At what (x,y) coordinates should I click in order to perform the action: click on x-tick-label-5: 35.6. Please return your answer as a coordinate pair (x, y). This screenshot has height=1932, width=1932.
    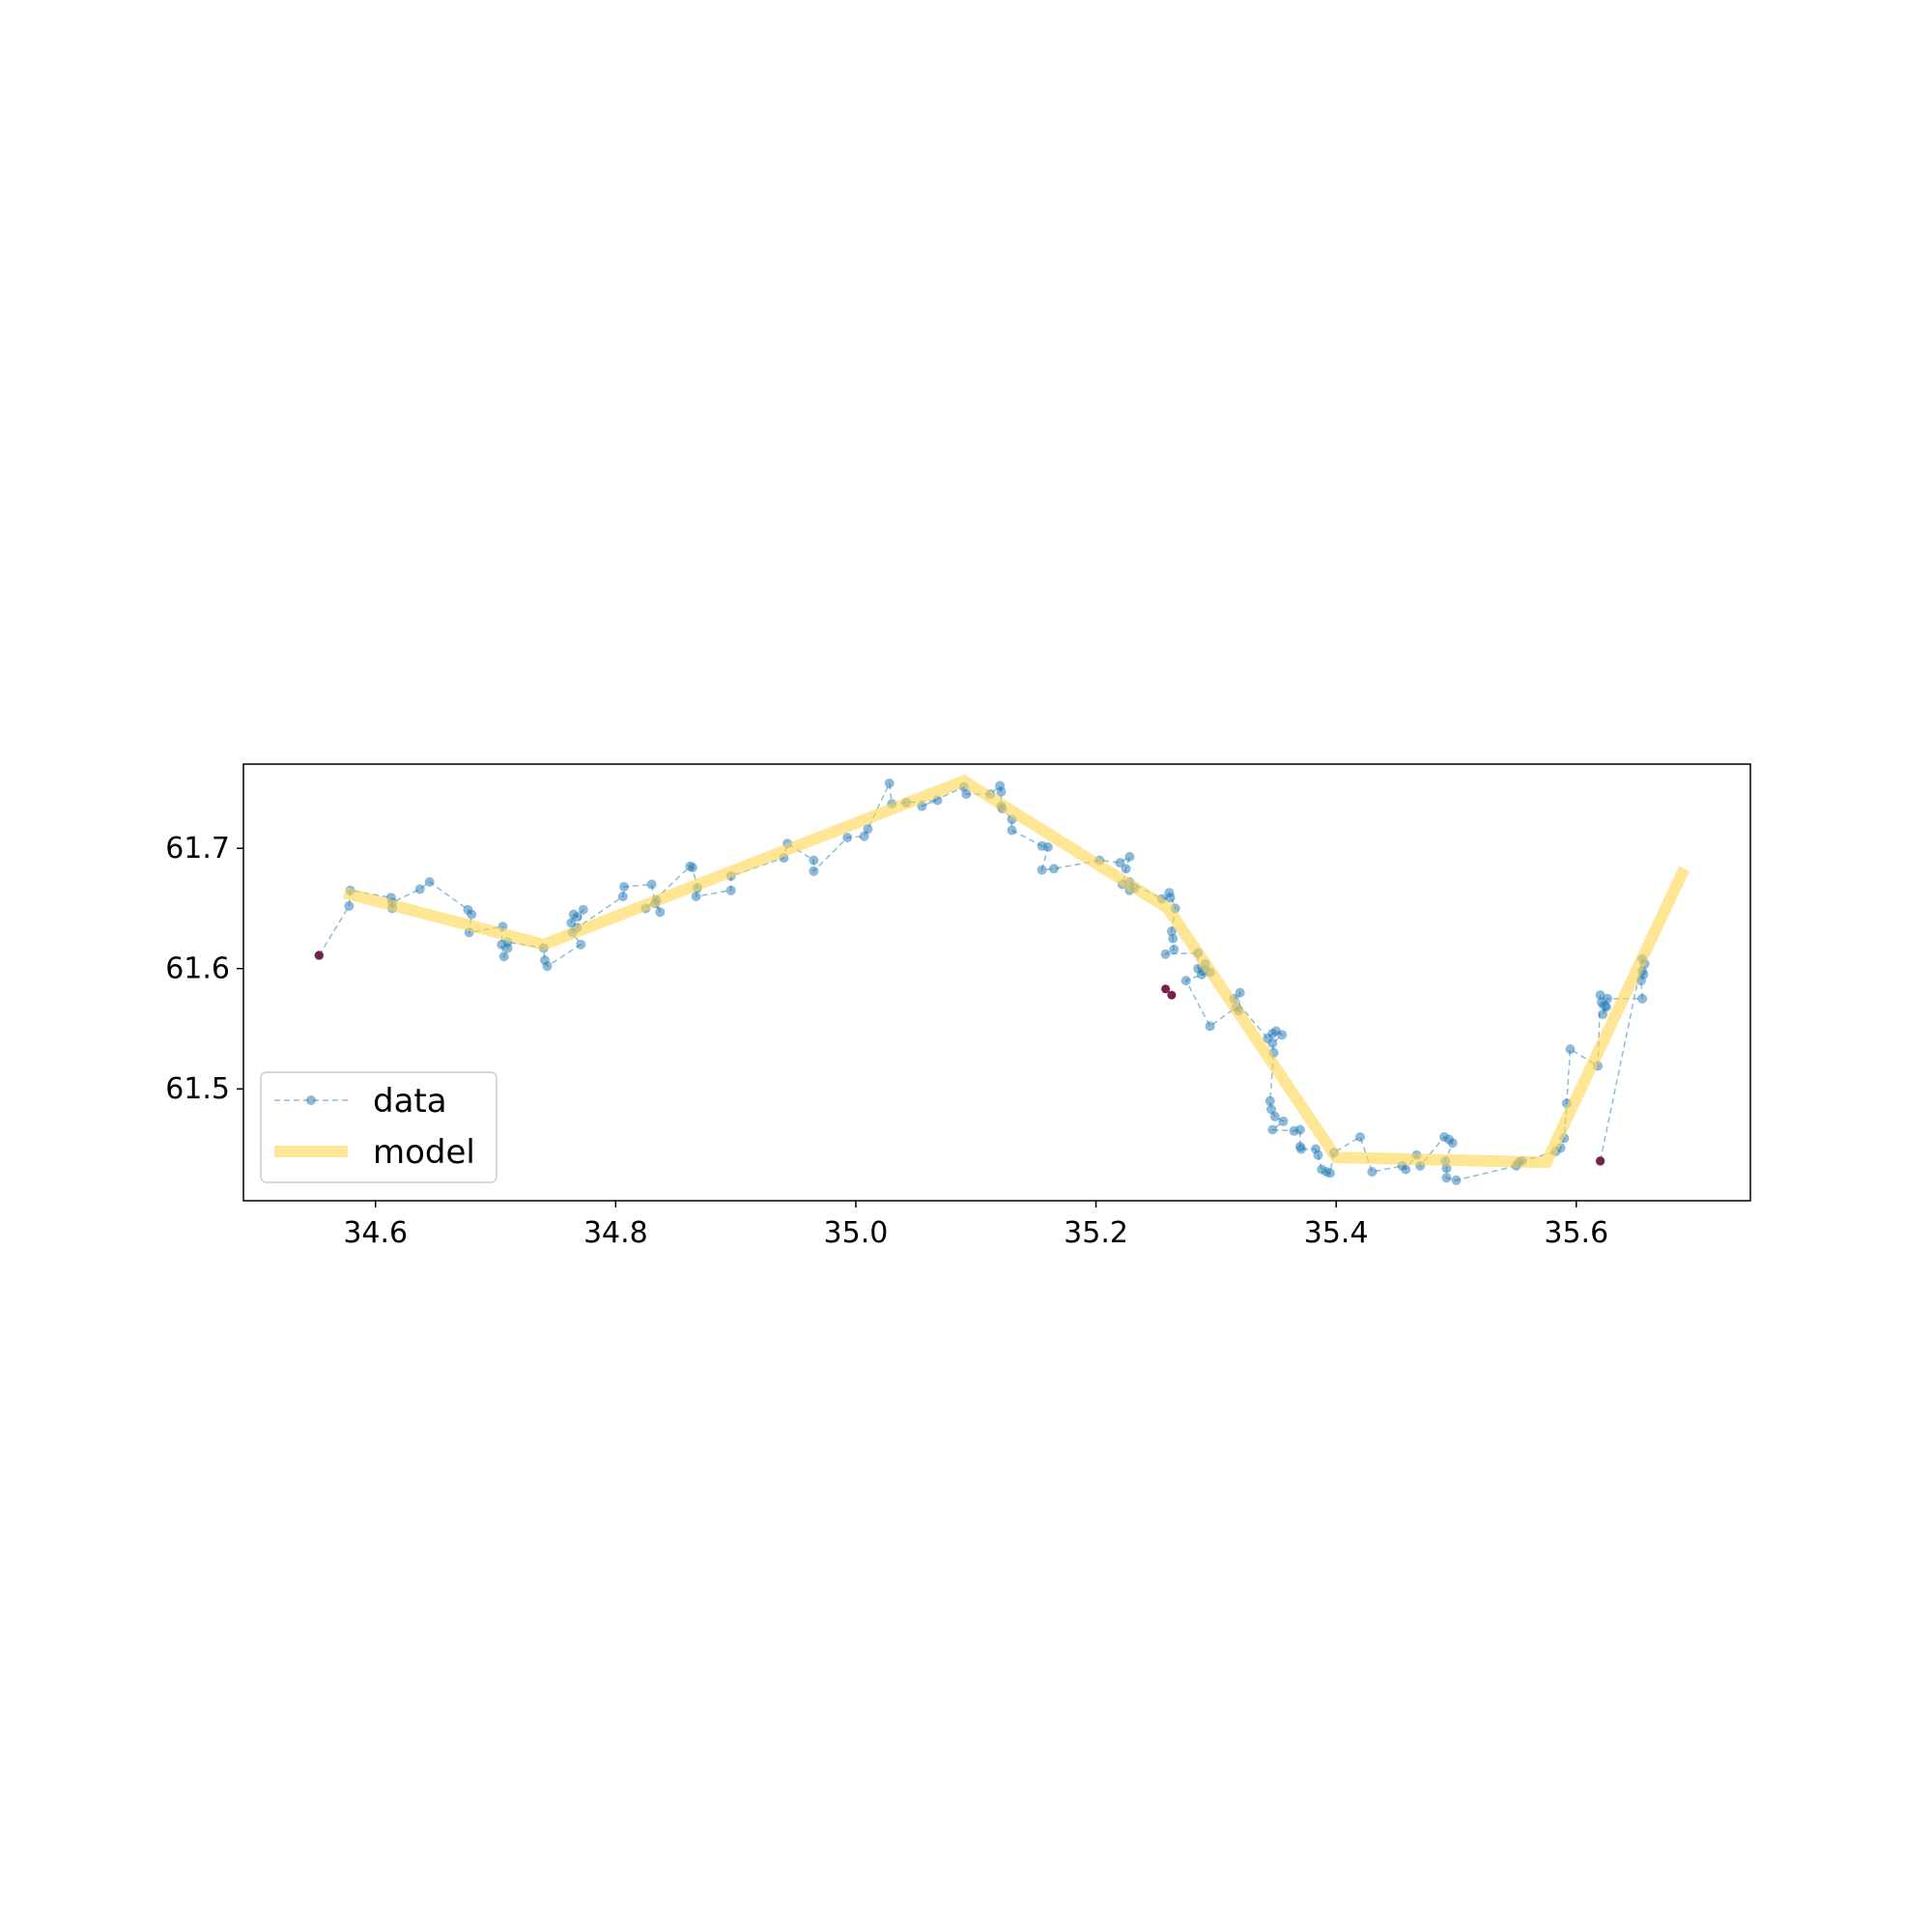
    Looking at the image, I should click on (1576, 1233).